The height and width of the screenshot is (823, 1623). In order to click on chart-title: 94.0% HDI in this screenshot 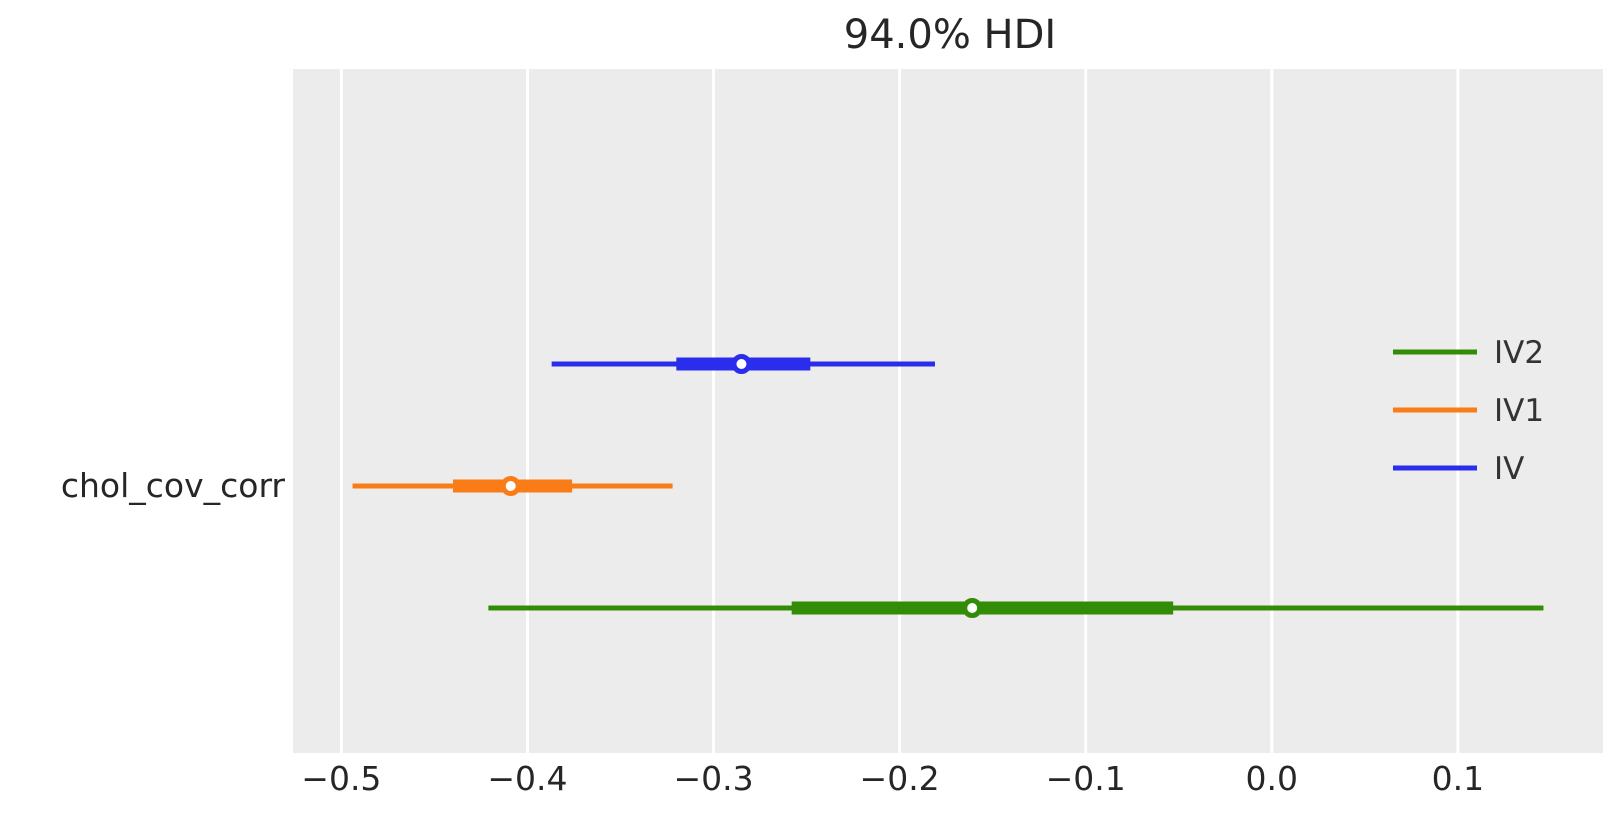, I will do `click(950, 35)`.